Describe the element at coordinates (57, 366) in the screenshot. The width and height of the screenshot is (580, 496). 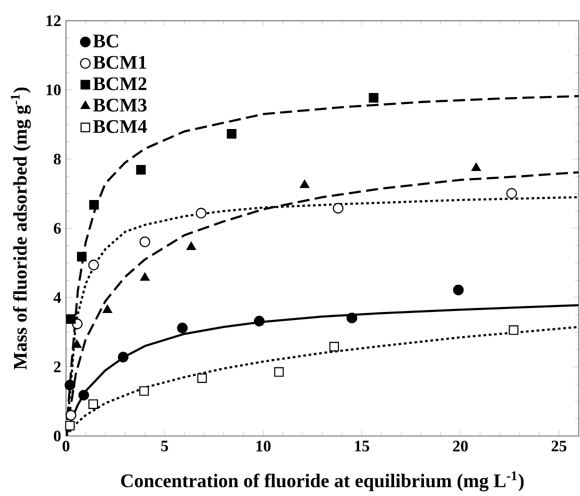
I see `y-tick-label: 2` at that location.